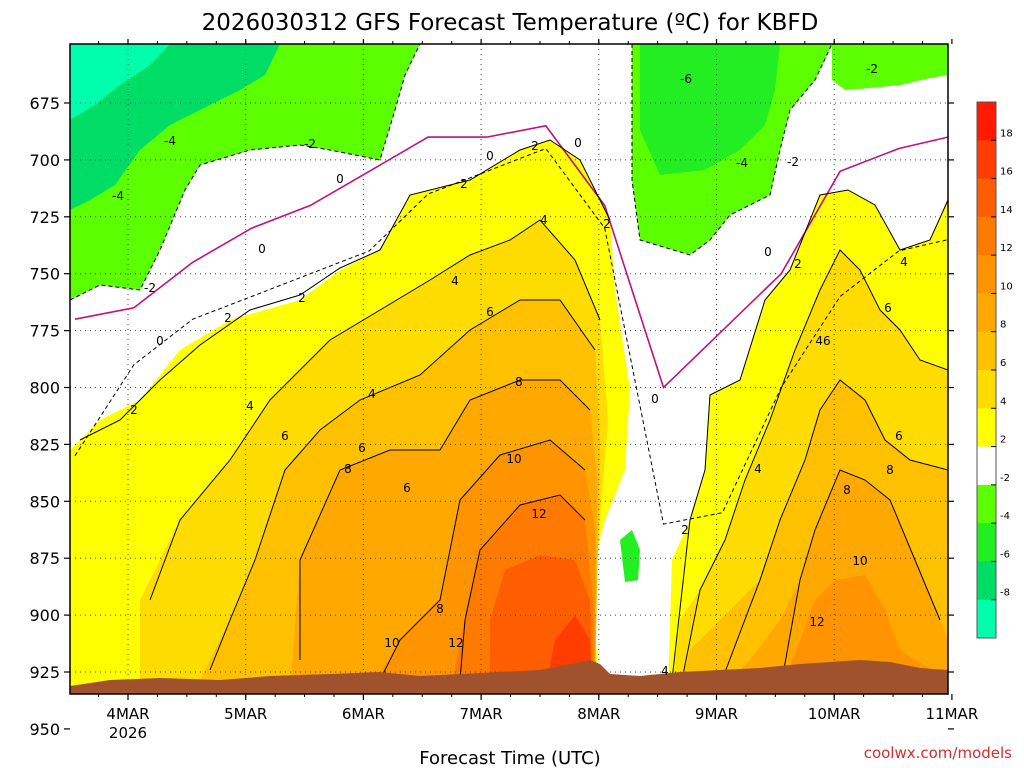 This screenshot has width=1024, height=768. I want to click on colorbar-label: 10, so click(1006, 286).